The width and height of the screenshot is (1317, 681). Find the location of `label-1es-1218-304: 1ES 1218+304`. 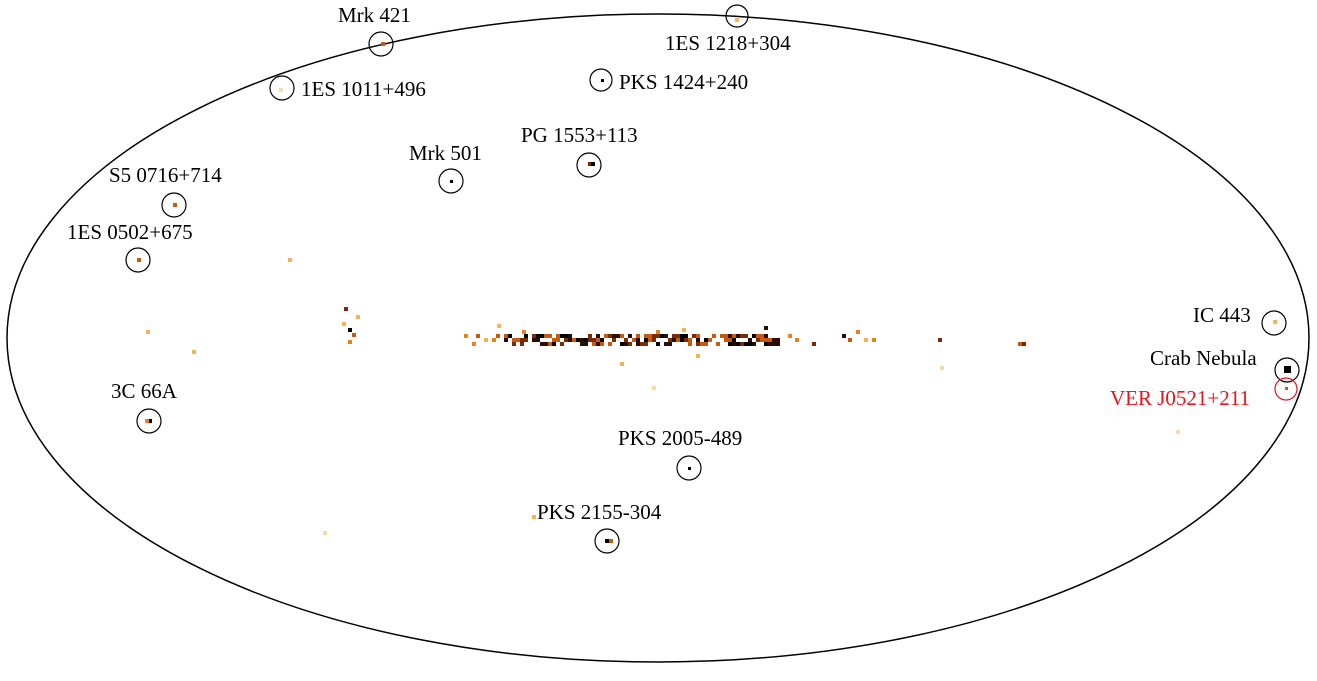

label-1es-1218-304: 1ES 1218+304 is located at coordinates (728, 43).